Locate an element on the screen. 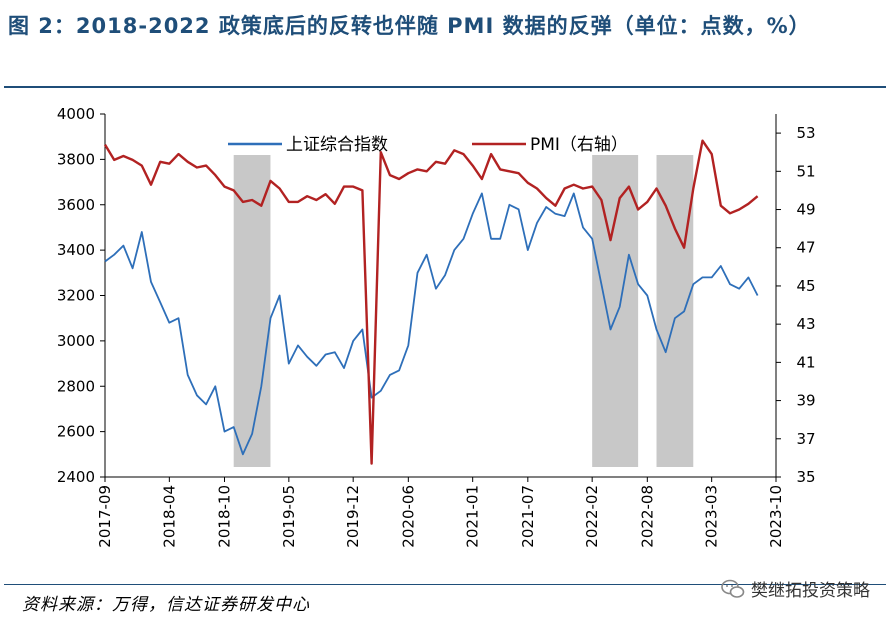 The width and height of the screenshot is (890, 626). x-tick-label: 2020-06 is located at coordinates (408, 516).